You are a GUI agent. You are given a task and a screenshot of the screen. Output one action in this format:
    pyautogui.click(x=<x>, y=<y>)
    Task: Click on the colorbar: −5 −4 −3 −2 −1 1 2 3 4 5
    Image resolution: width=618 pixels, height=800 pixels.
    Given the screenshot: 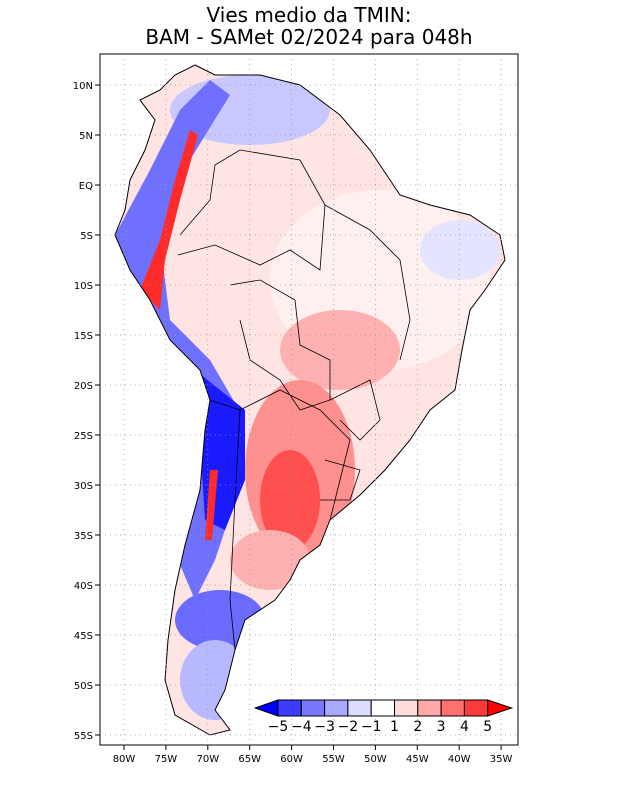 What is the action you would take?
    pyautogui.click(x=383, y=717)
    